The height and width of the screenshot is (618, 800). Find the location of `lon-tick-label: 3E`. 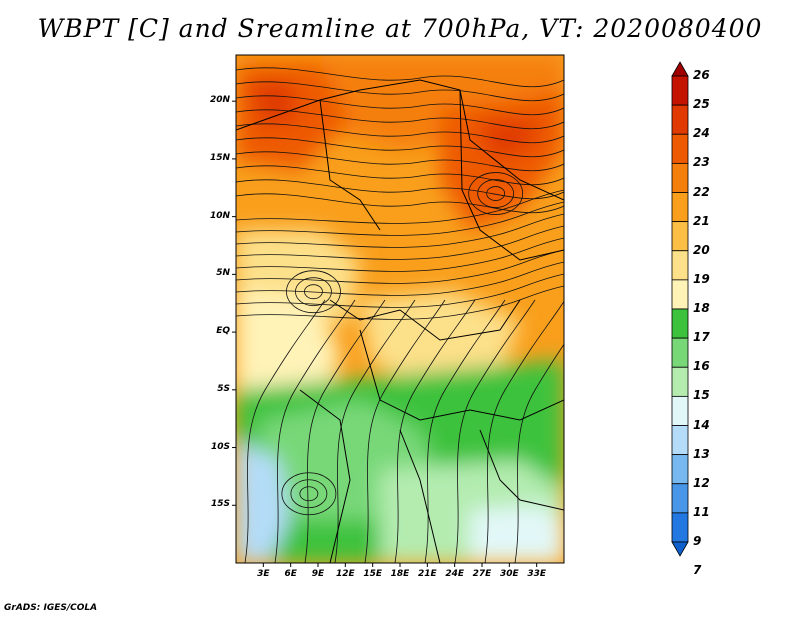

lon-tick-label: 3E is located at coordinates (263, 574).